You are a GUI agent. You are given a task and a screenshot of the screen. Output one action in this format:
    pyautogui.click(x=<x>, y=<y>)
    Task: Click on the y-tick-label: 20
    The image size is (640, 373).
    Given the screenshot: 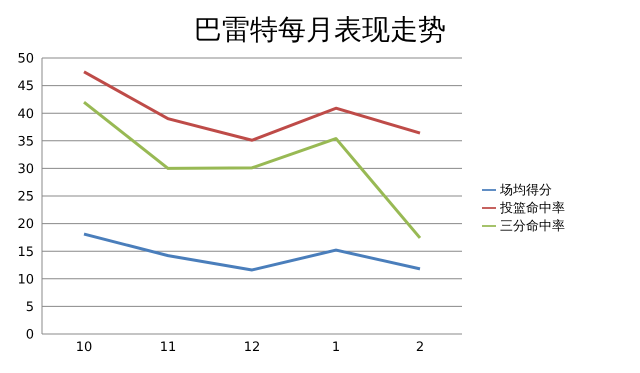 What is the action you would take?
    pyautogui.click(x=25, y=224)
    